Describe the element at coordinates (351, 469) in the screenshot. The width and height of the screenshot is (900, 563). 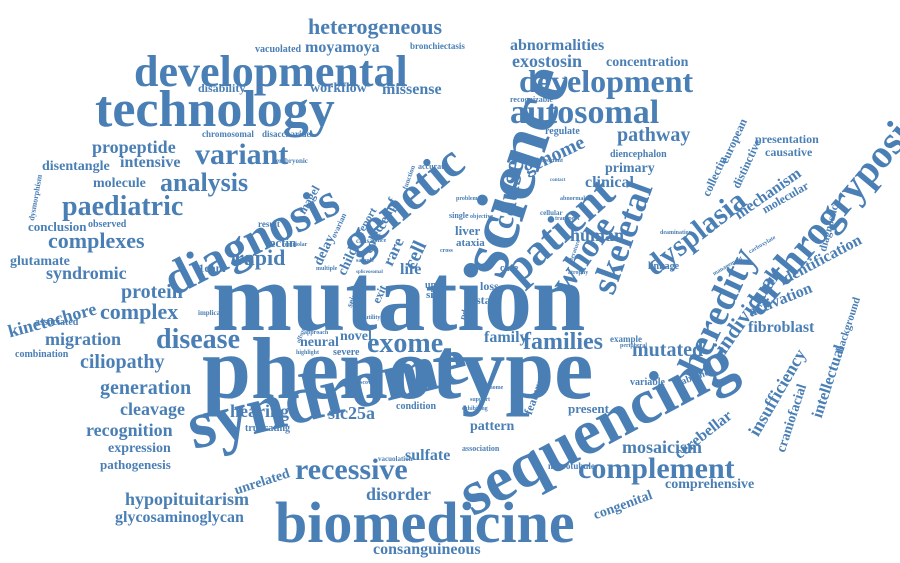
I see `word-recessive: recessive` at that location.